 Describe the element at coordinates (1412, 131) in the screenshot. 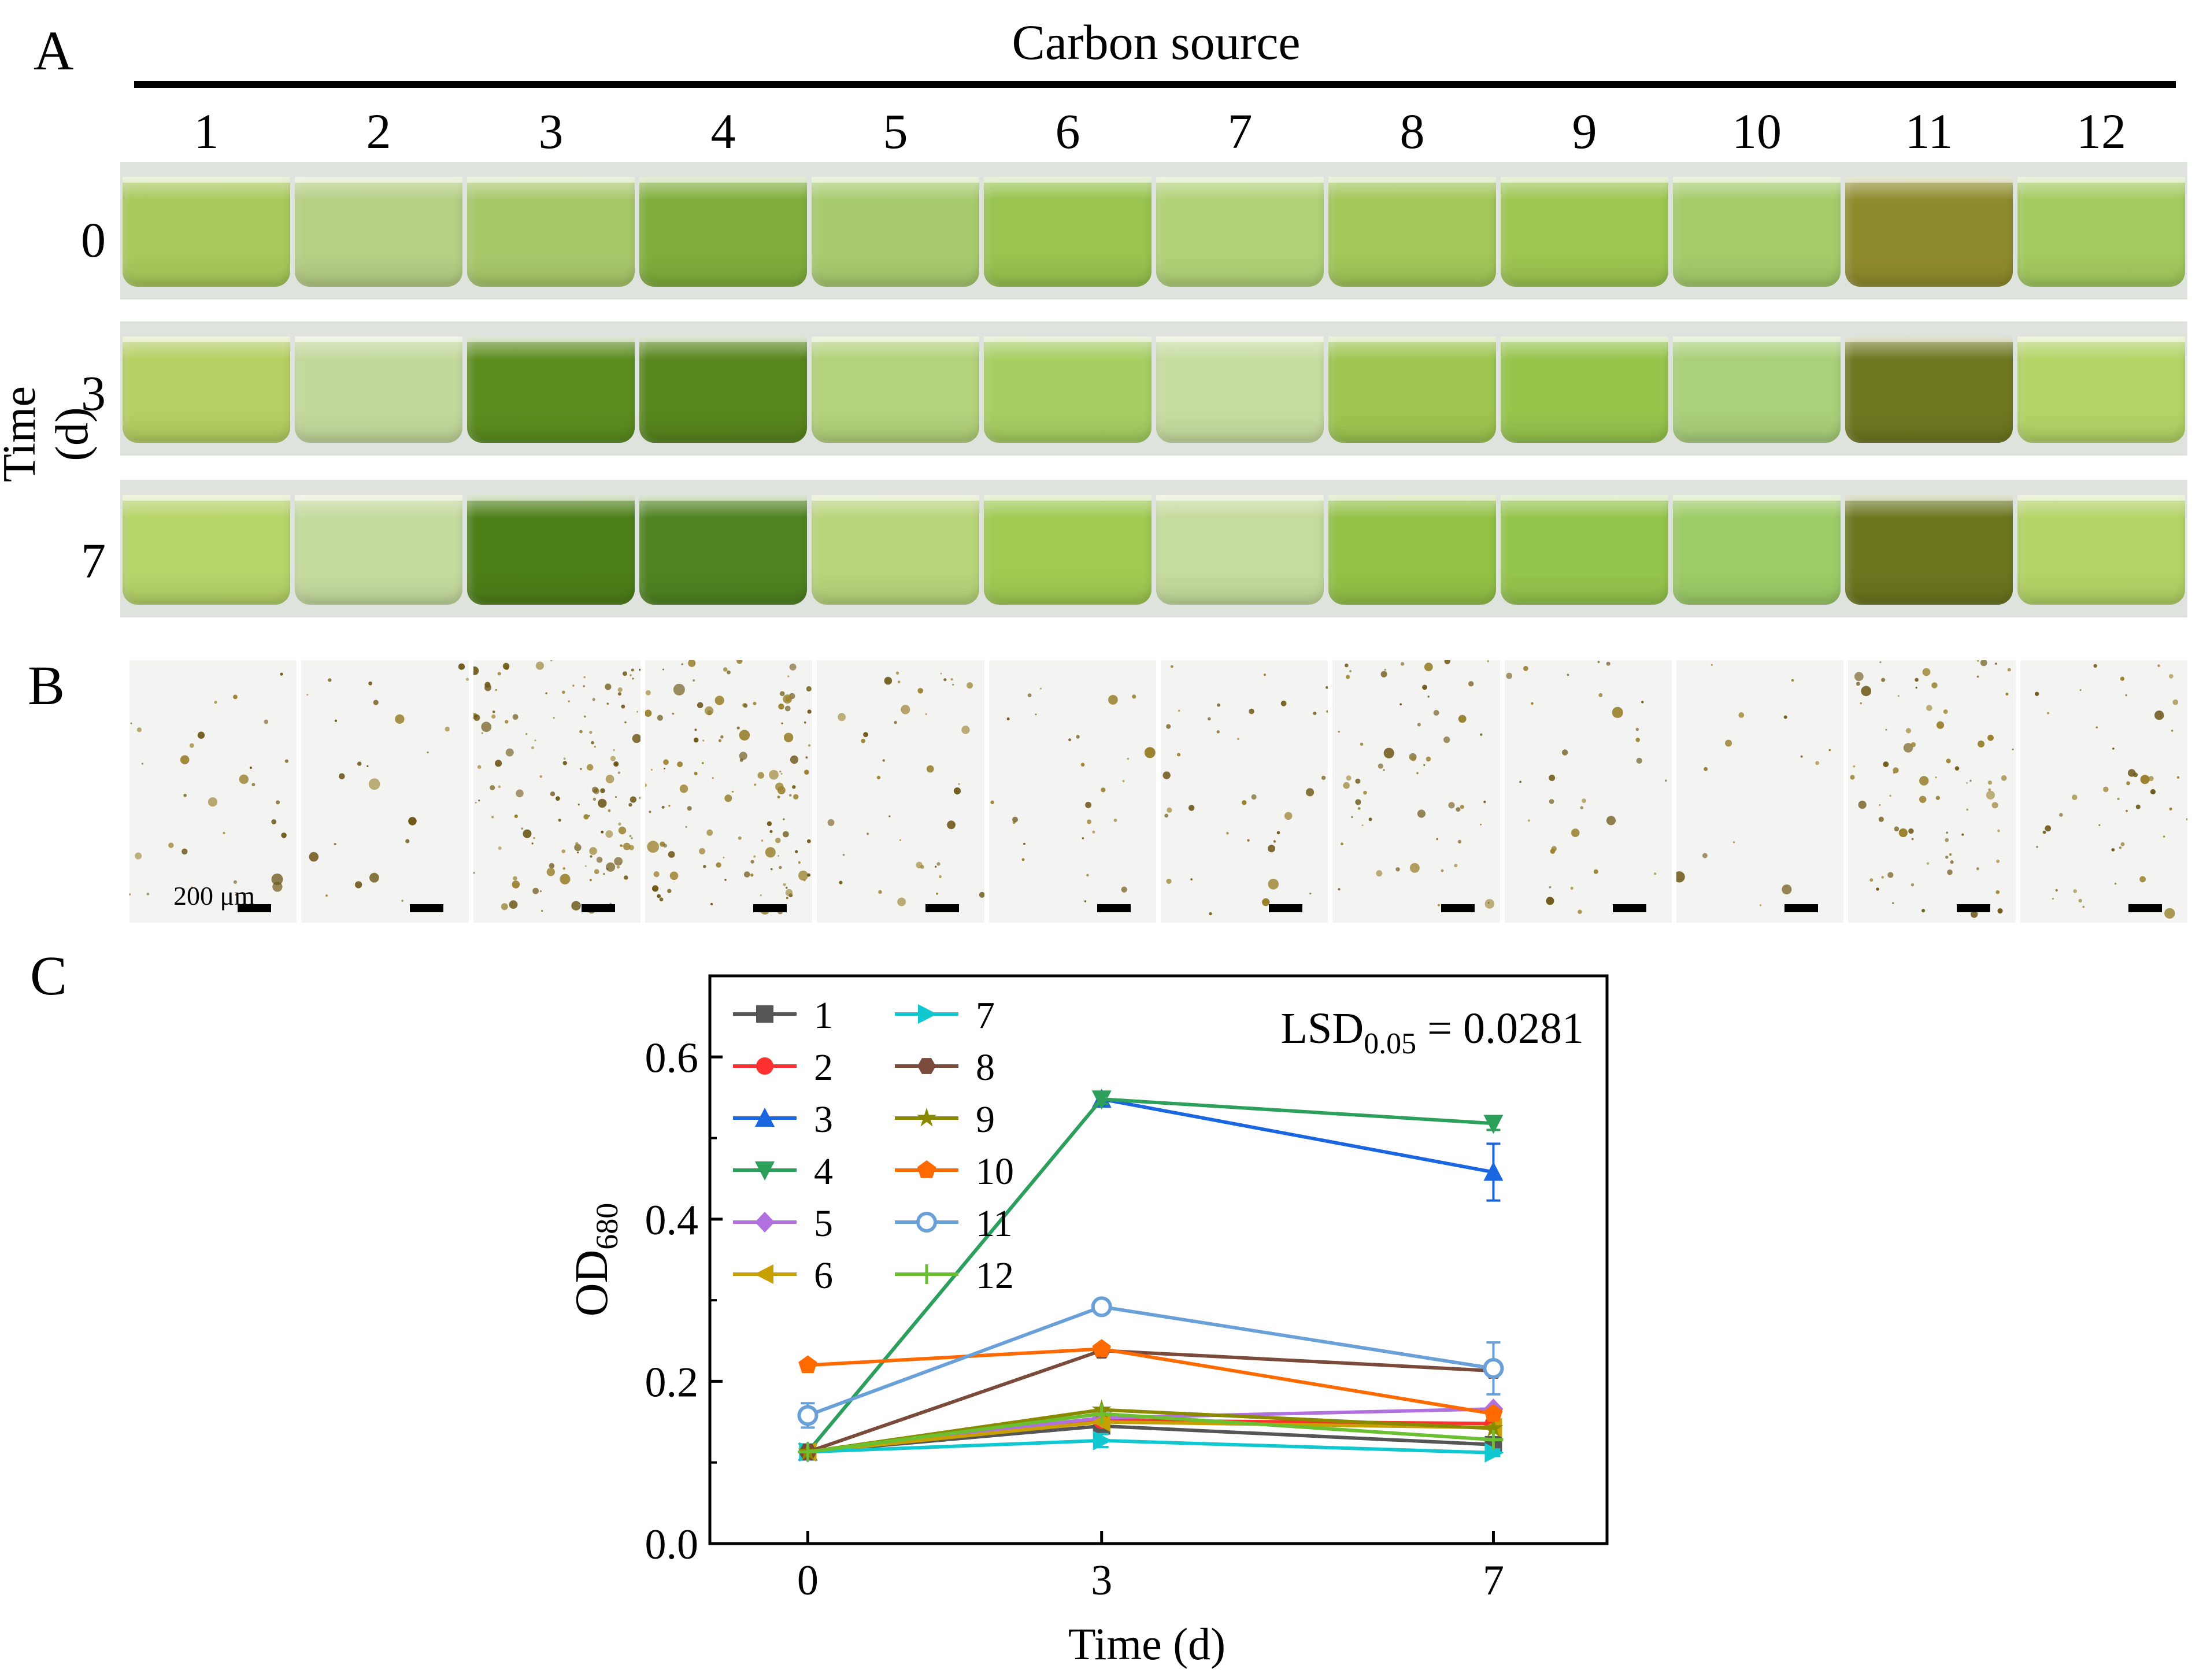

I see `column-number-8: 8` at that location.